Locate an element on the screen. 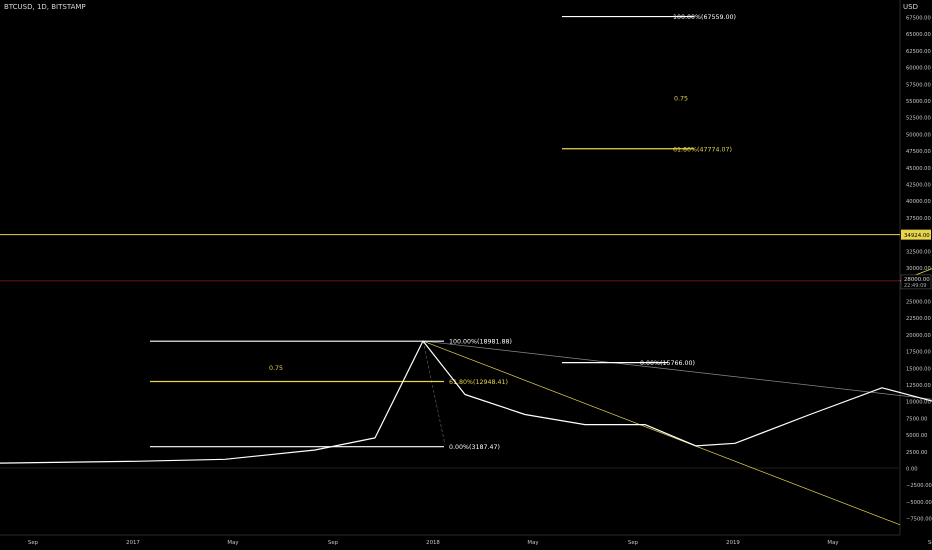 The width and height of the screenshot is (932, 550). y-tick-label: 30000.00 is located at coordinates (918, 269).